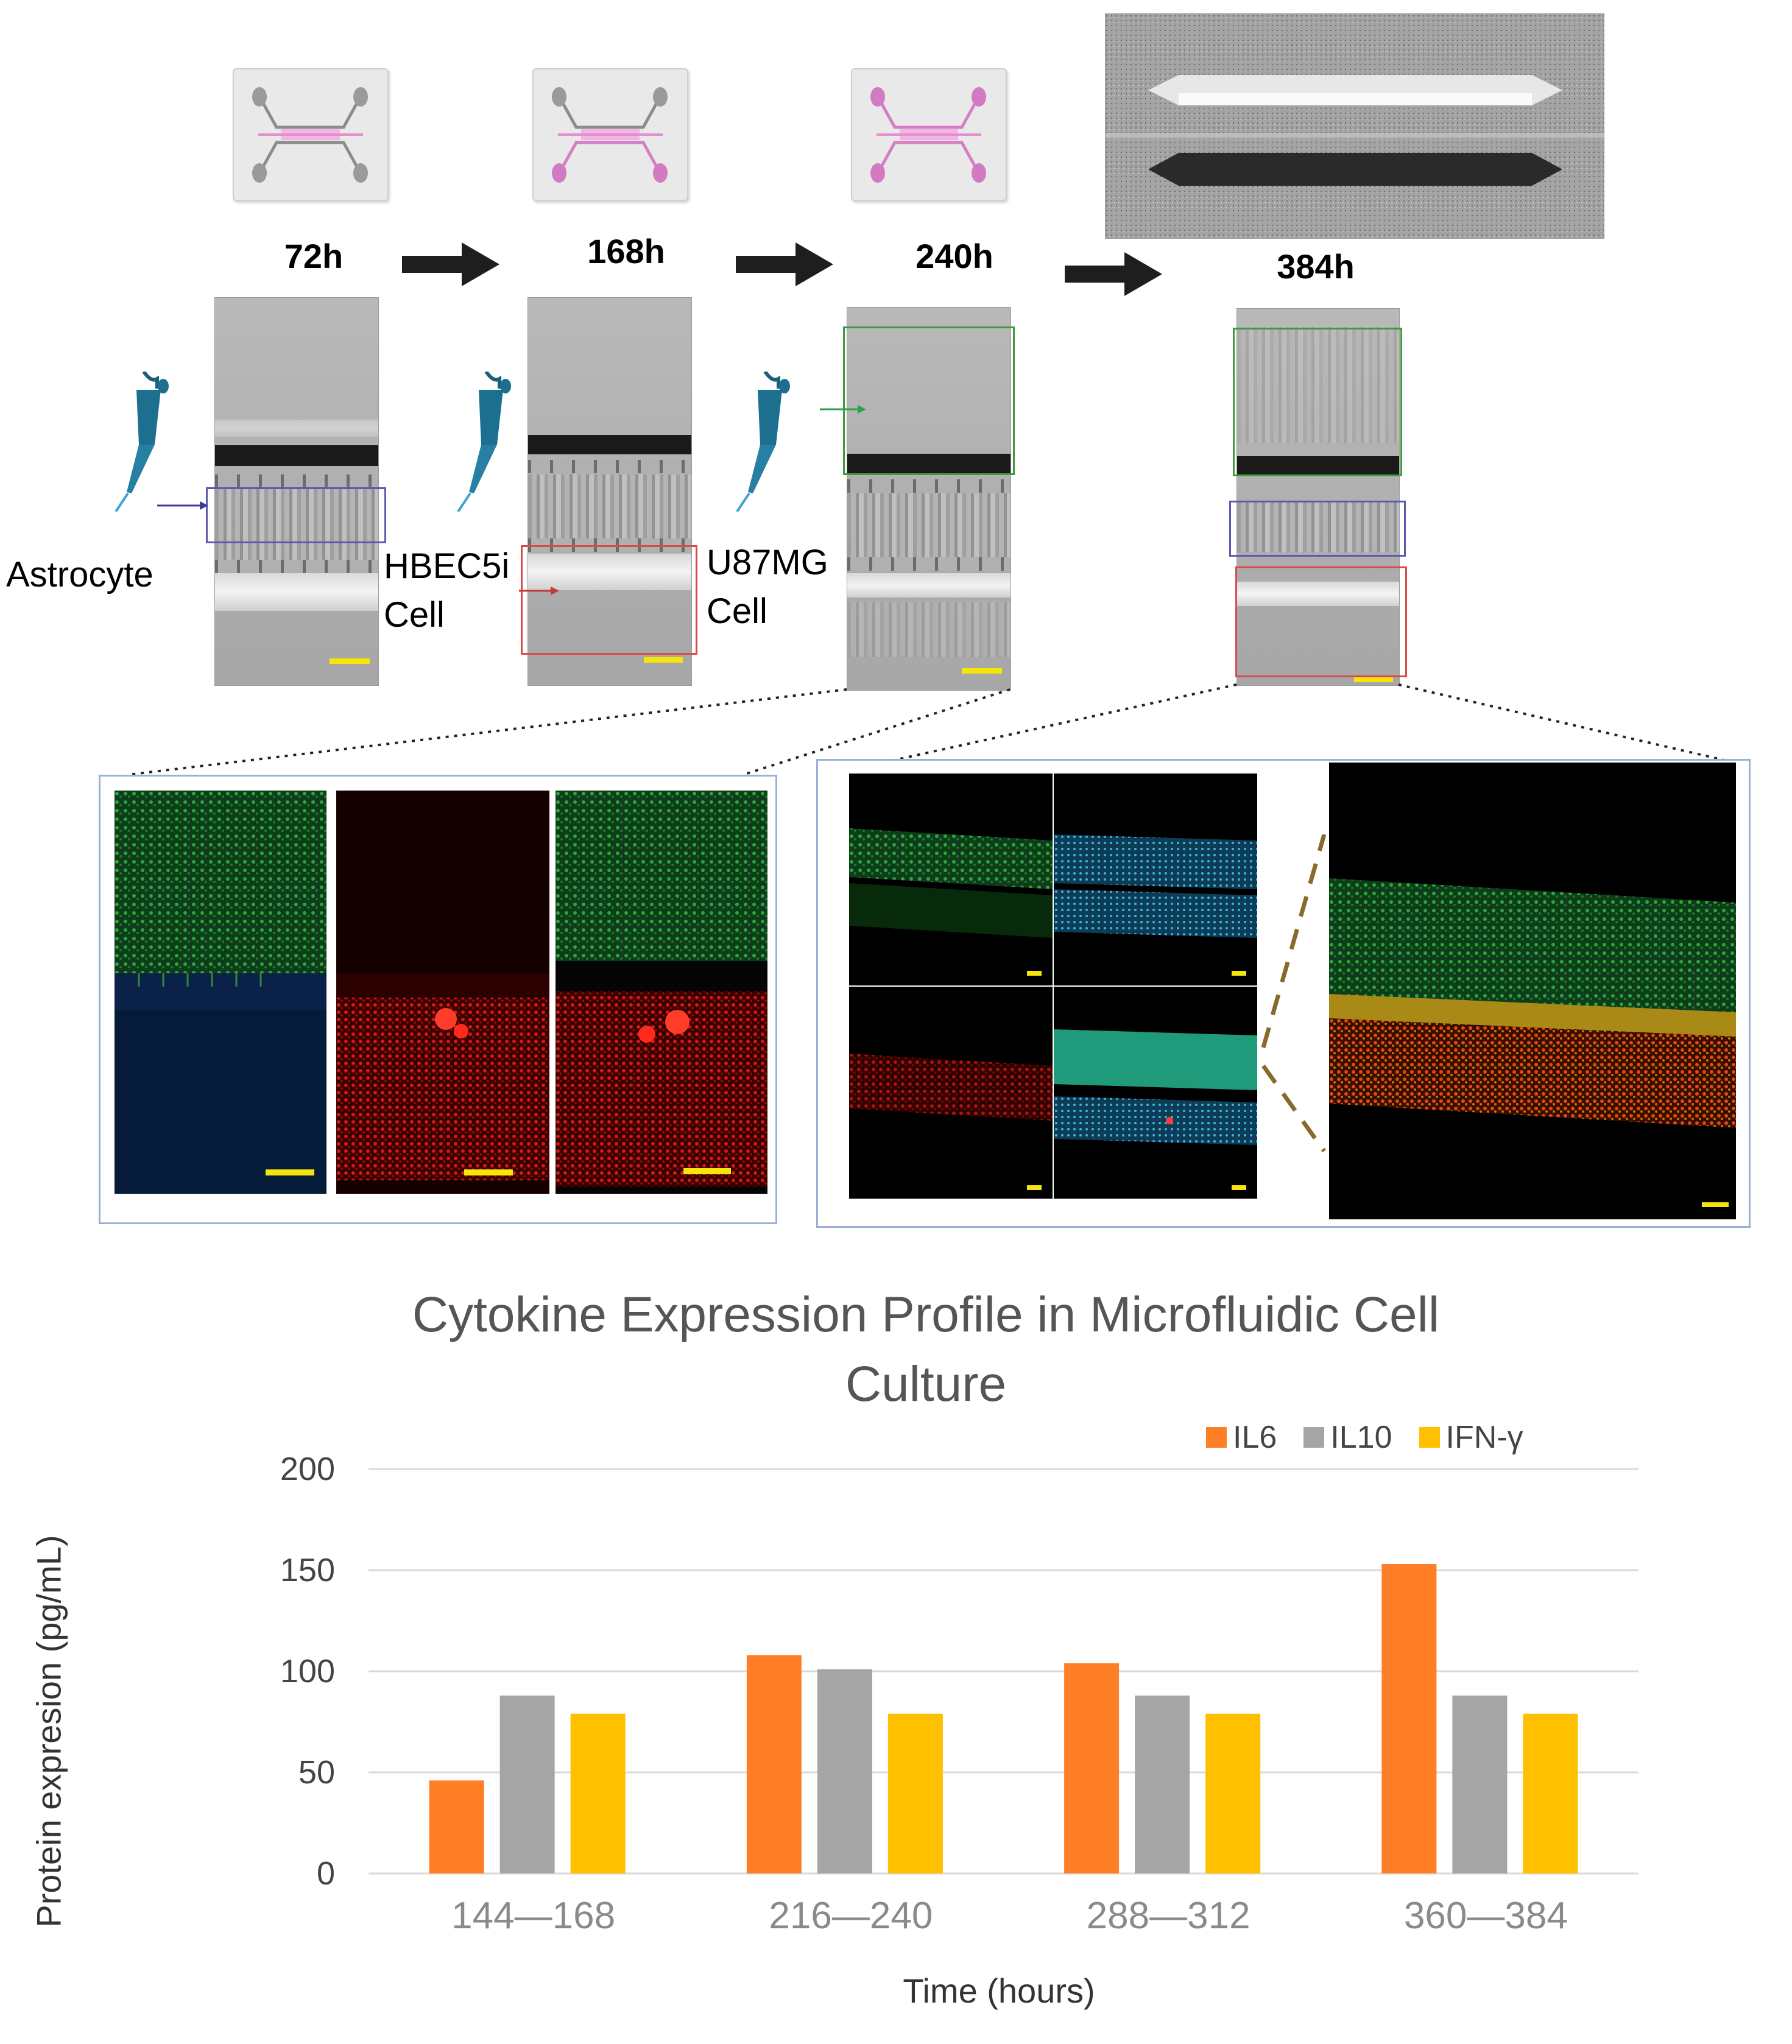 The height and width of the screenshot is (2044, 1792). I want to click on timepoint-label-240h: 240h, so click(954, 256).